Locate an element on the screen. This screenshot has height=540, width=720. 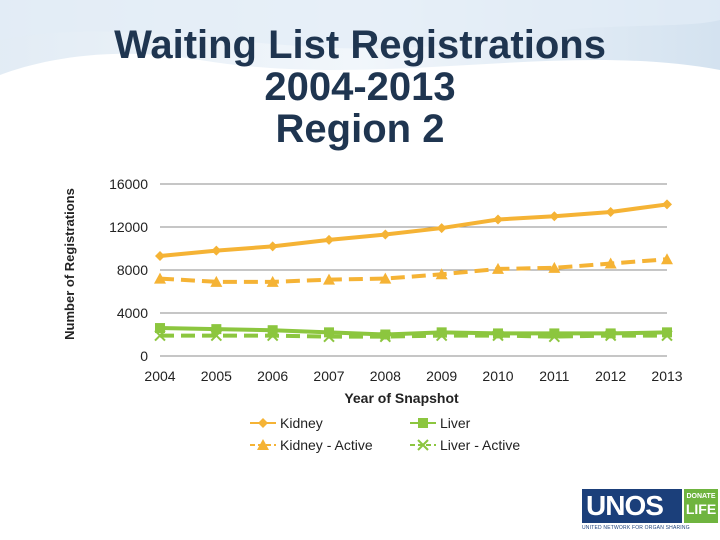
legend-label-0: Kidney is located at coordinates (301, 423).